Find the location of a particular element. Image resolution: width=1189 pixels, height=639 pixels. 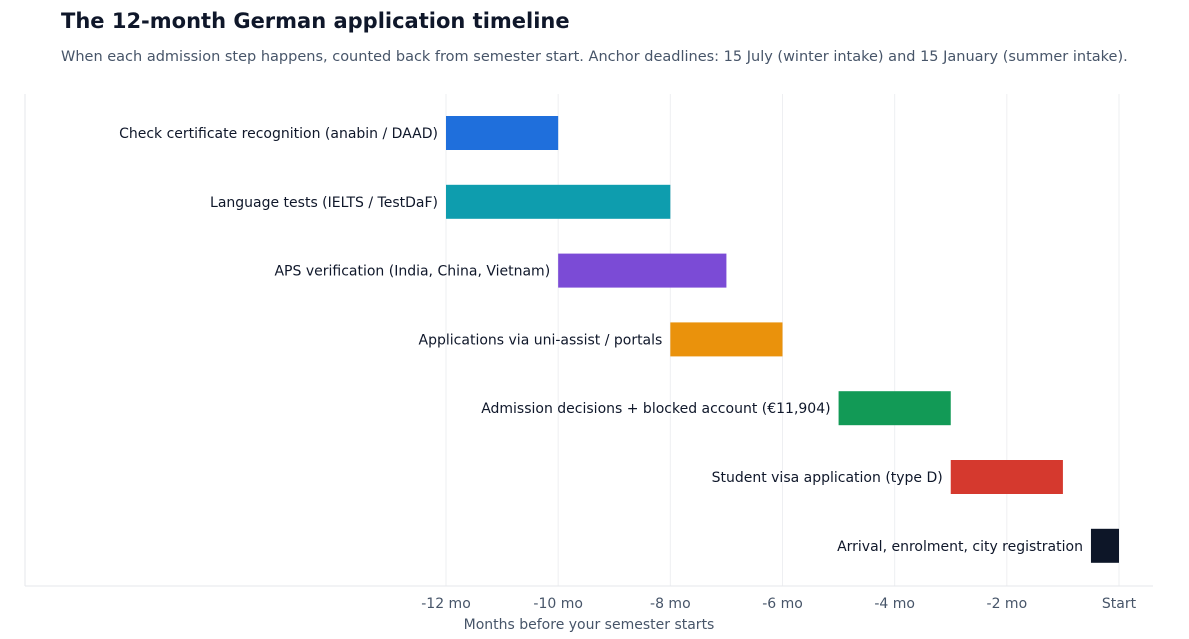

chart-title: The 12-month German application timeline is located at coordinates (315, 21).